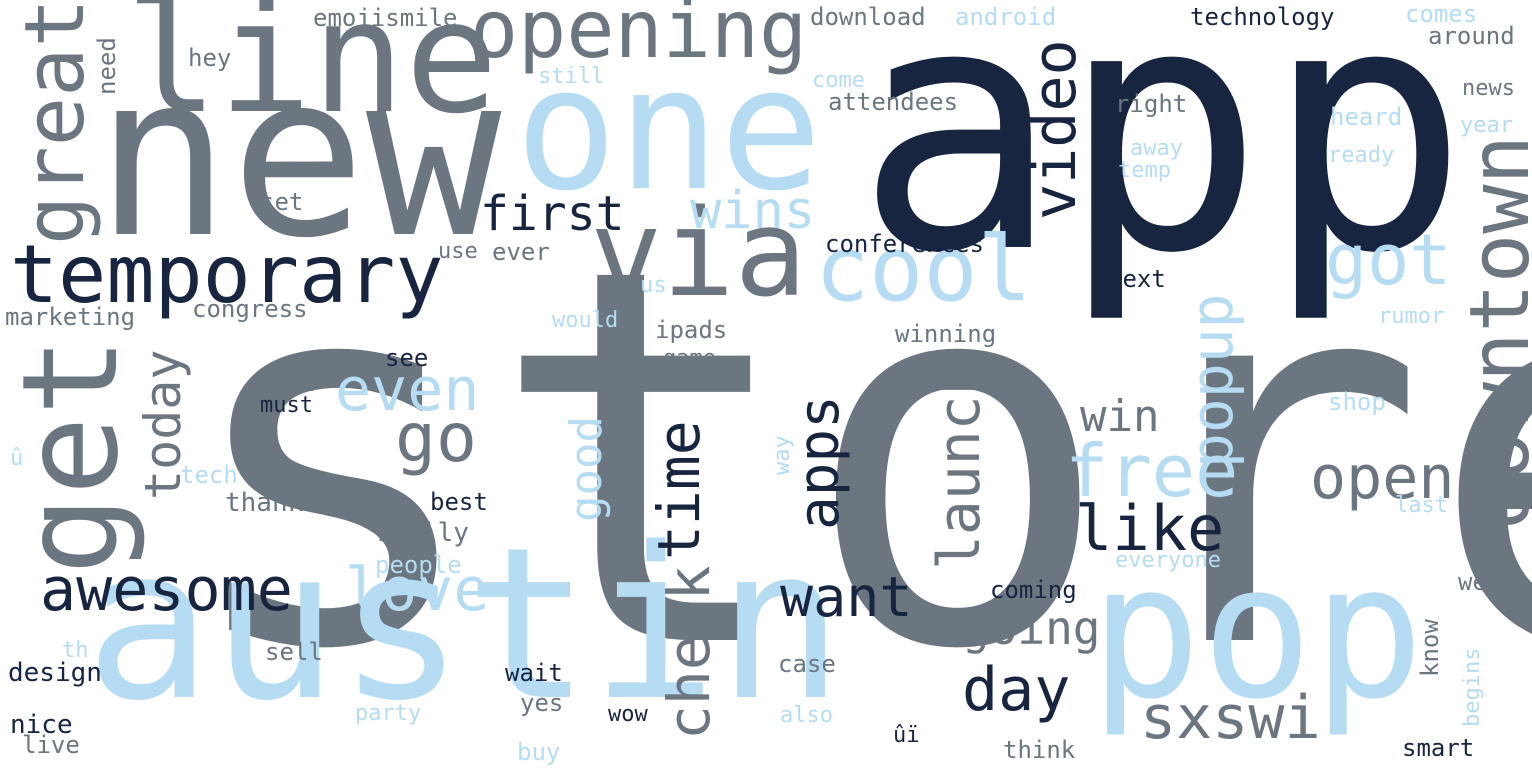 The image size is (1532, 782). I want to click on word-news: news, so click(1488, 88).